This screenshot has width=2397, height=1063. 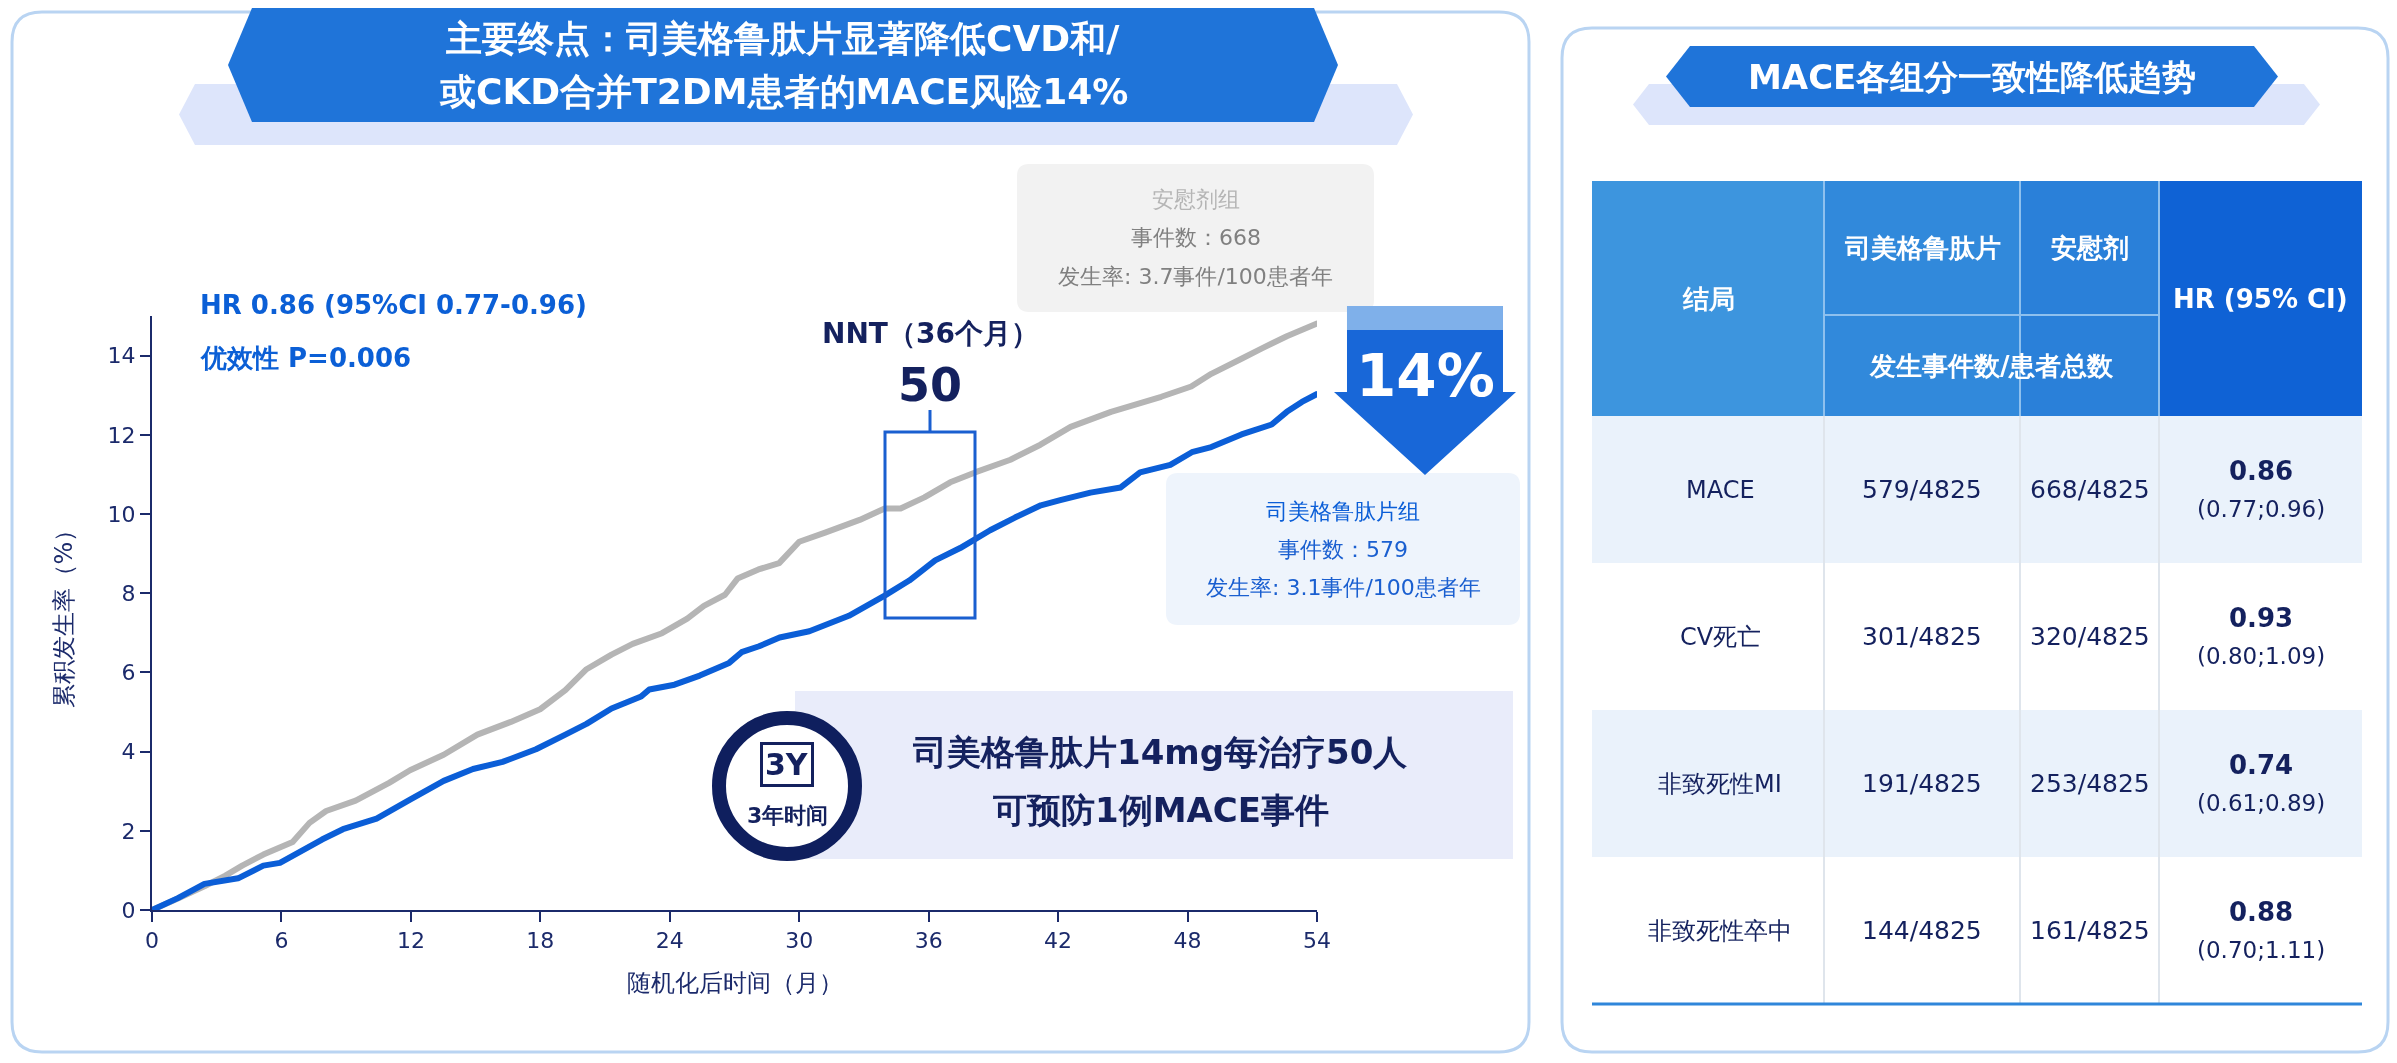 What do you see at coordinates (128, 831) in the screenshot?
I see `y-tick-label: 2` at bounding box center [128, 831].